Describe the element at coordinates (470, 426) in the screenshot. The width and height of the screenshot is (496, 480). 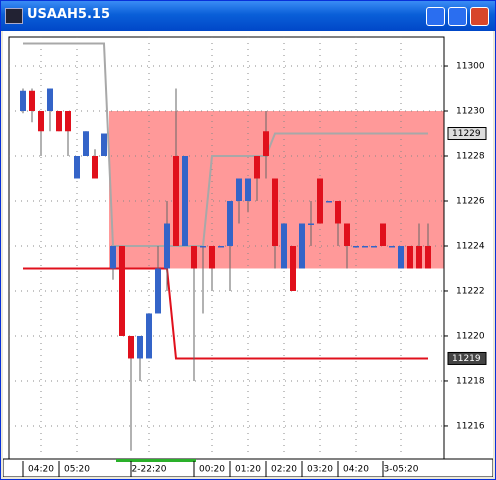
I see `y-tick-label: 11216` at that location.